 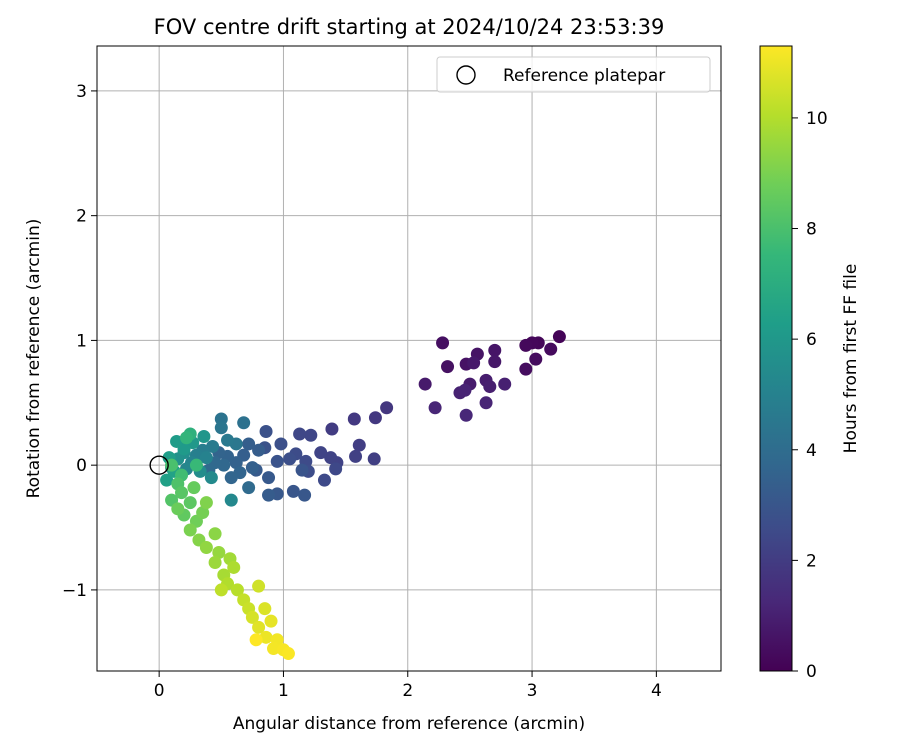 I want to click on colorbar-frame, so click(x=776, y=358).